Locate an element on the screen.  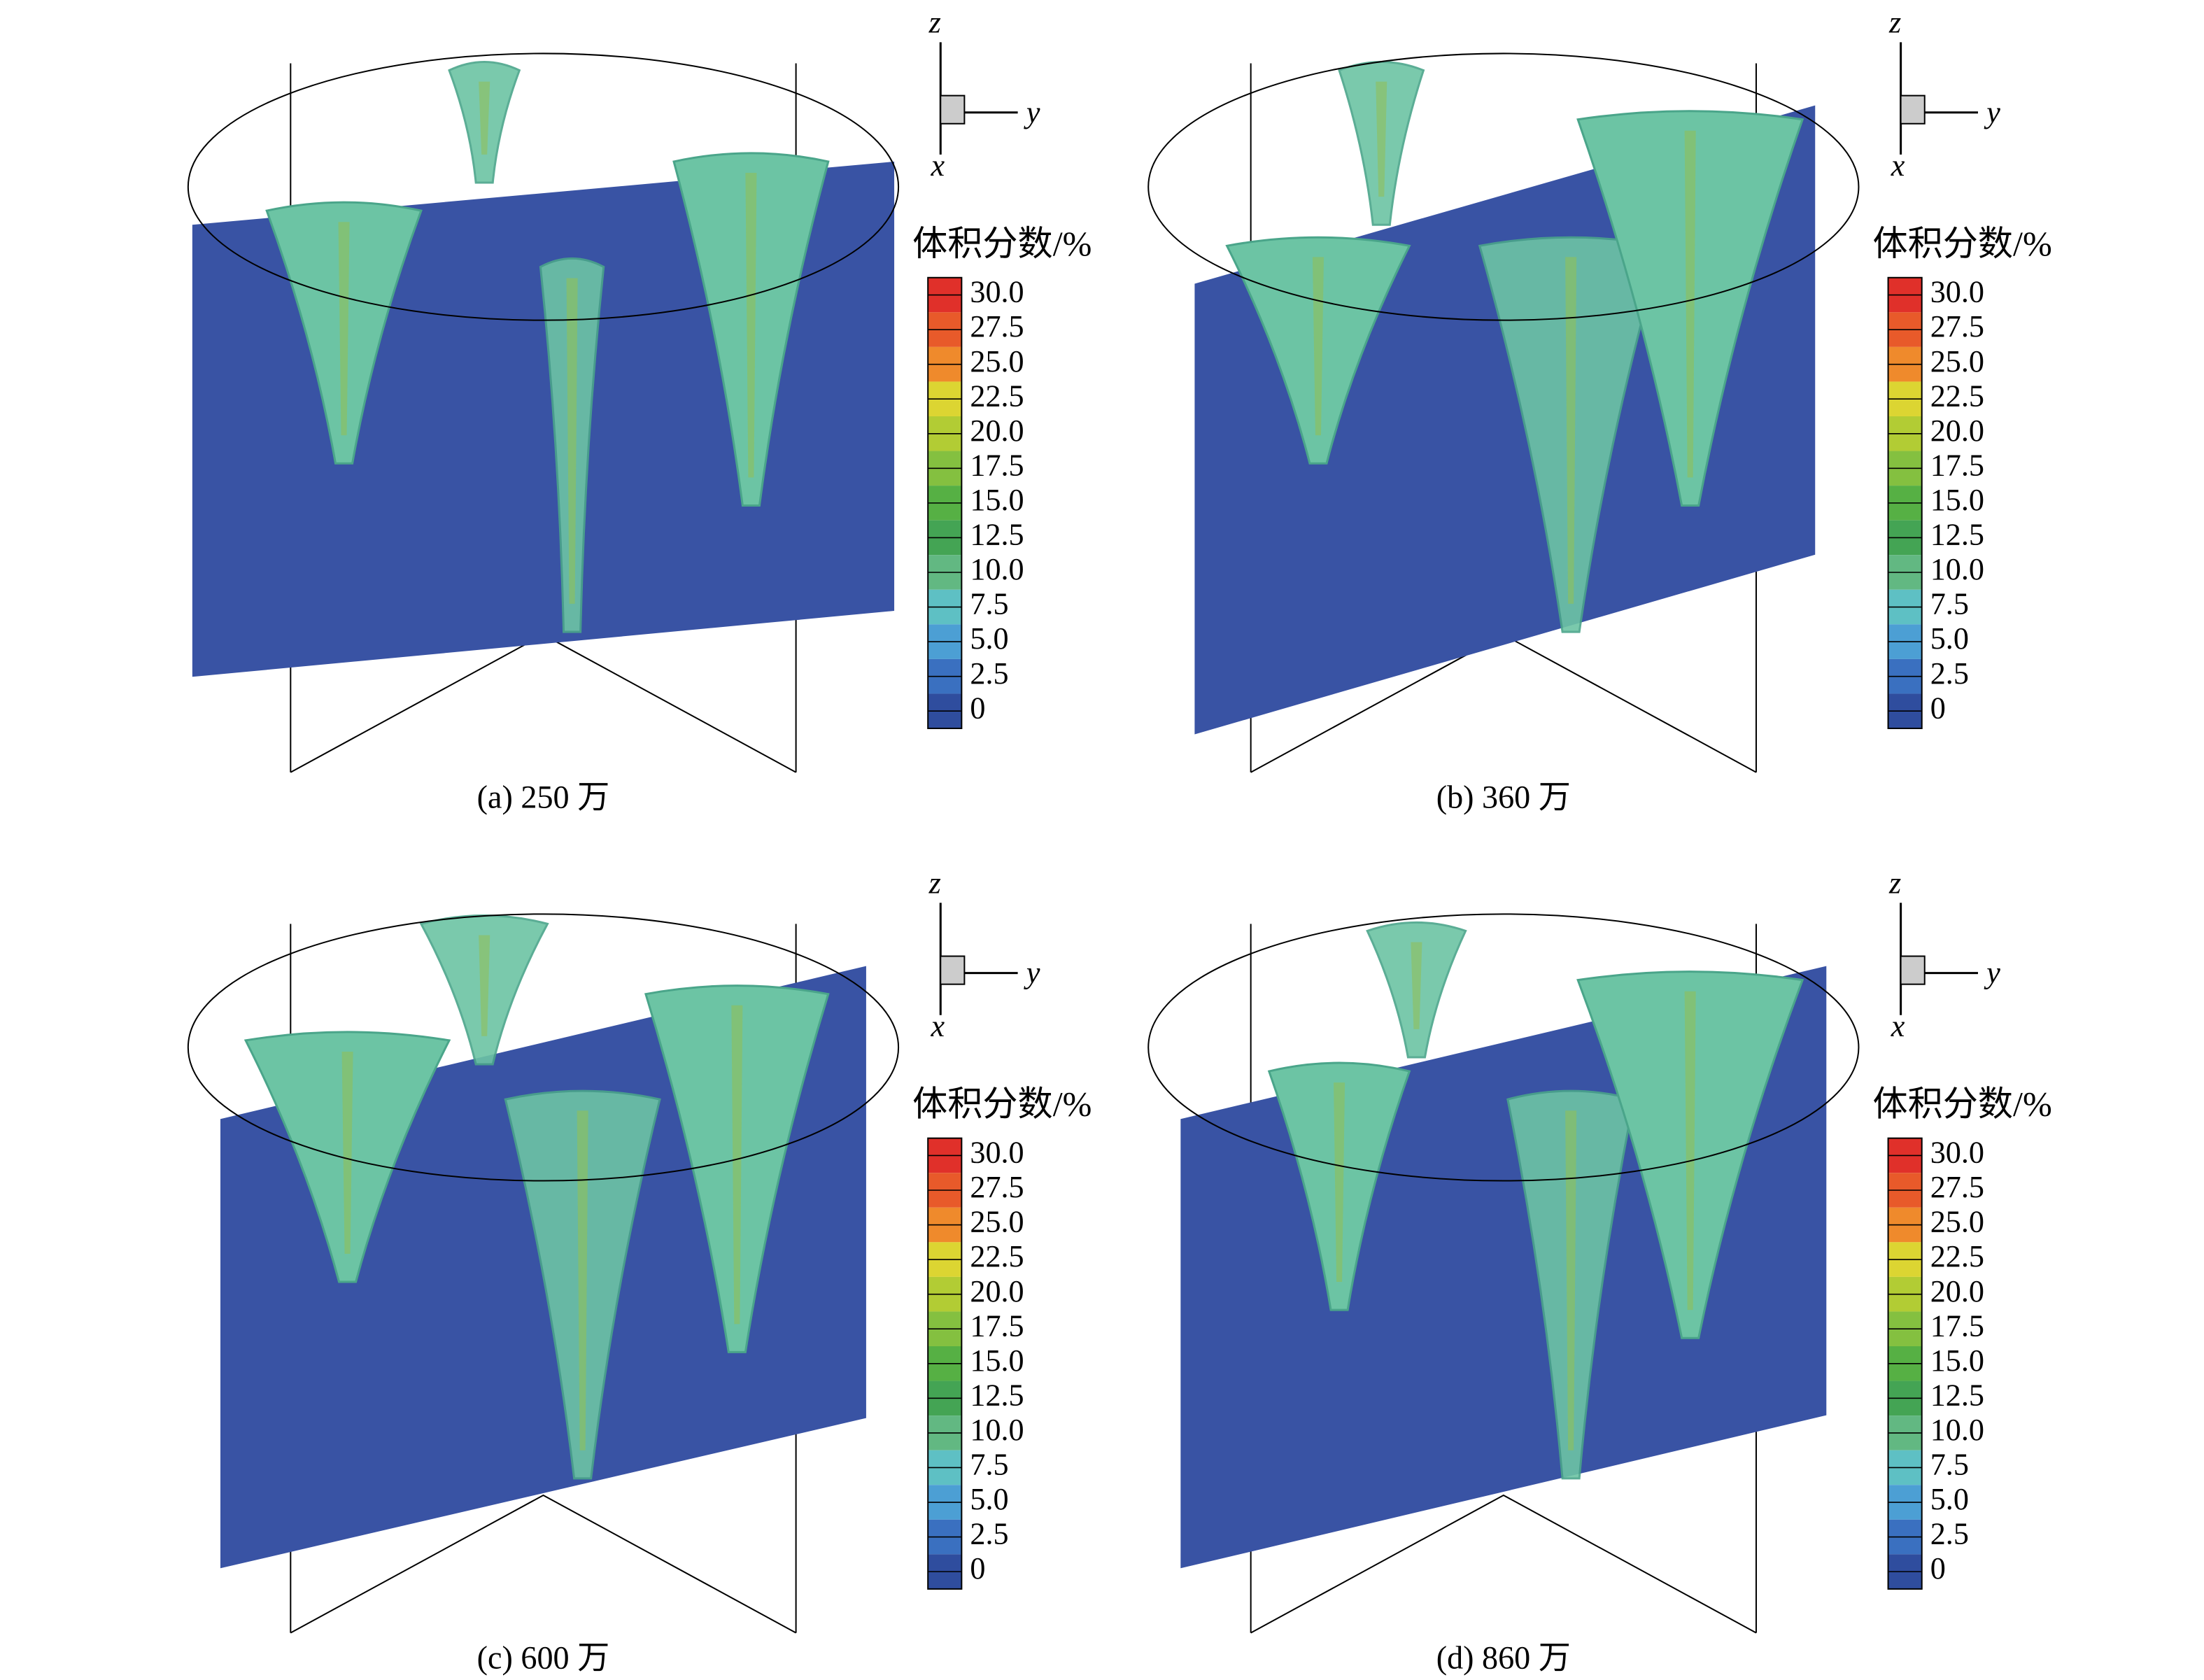
caption: (d) 860 万 is located at coordinates (1503, 1657).